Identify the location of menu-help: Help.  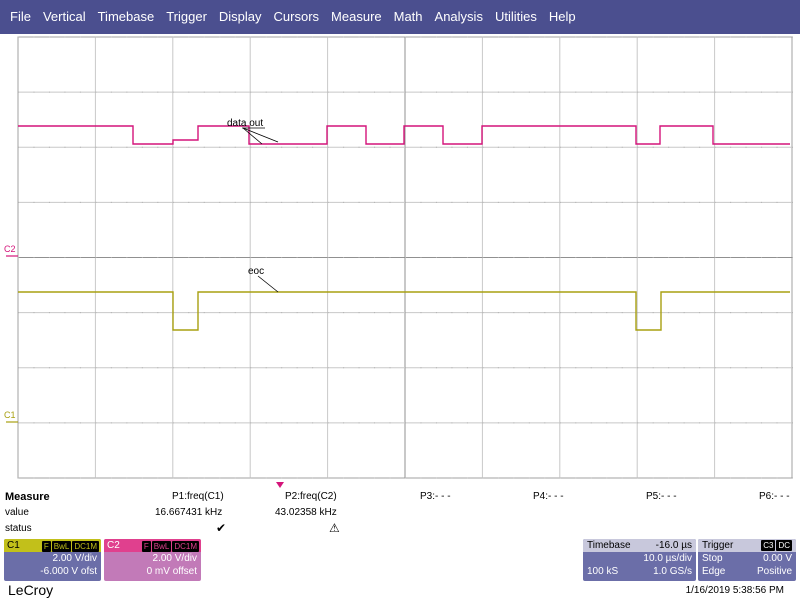
(562, 16).